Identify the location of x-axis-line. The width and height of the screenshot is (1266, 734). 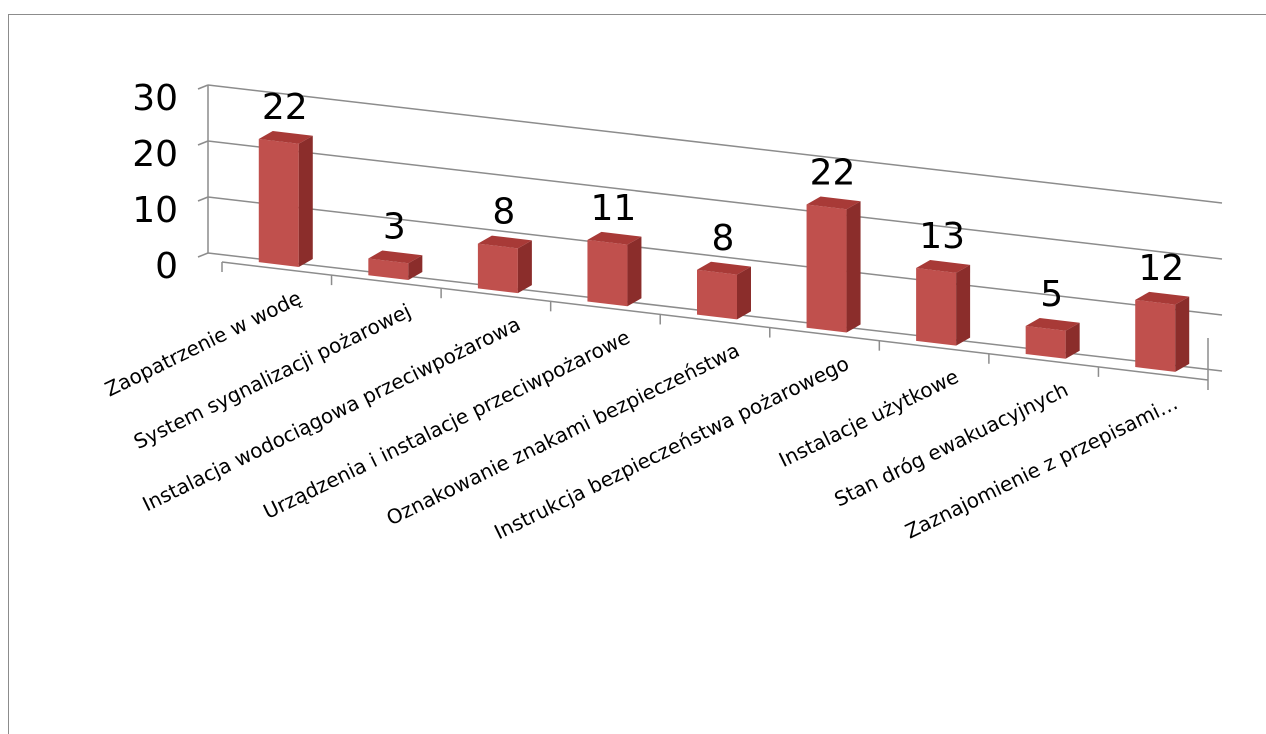
(715, 321).